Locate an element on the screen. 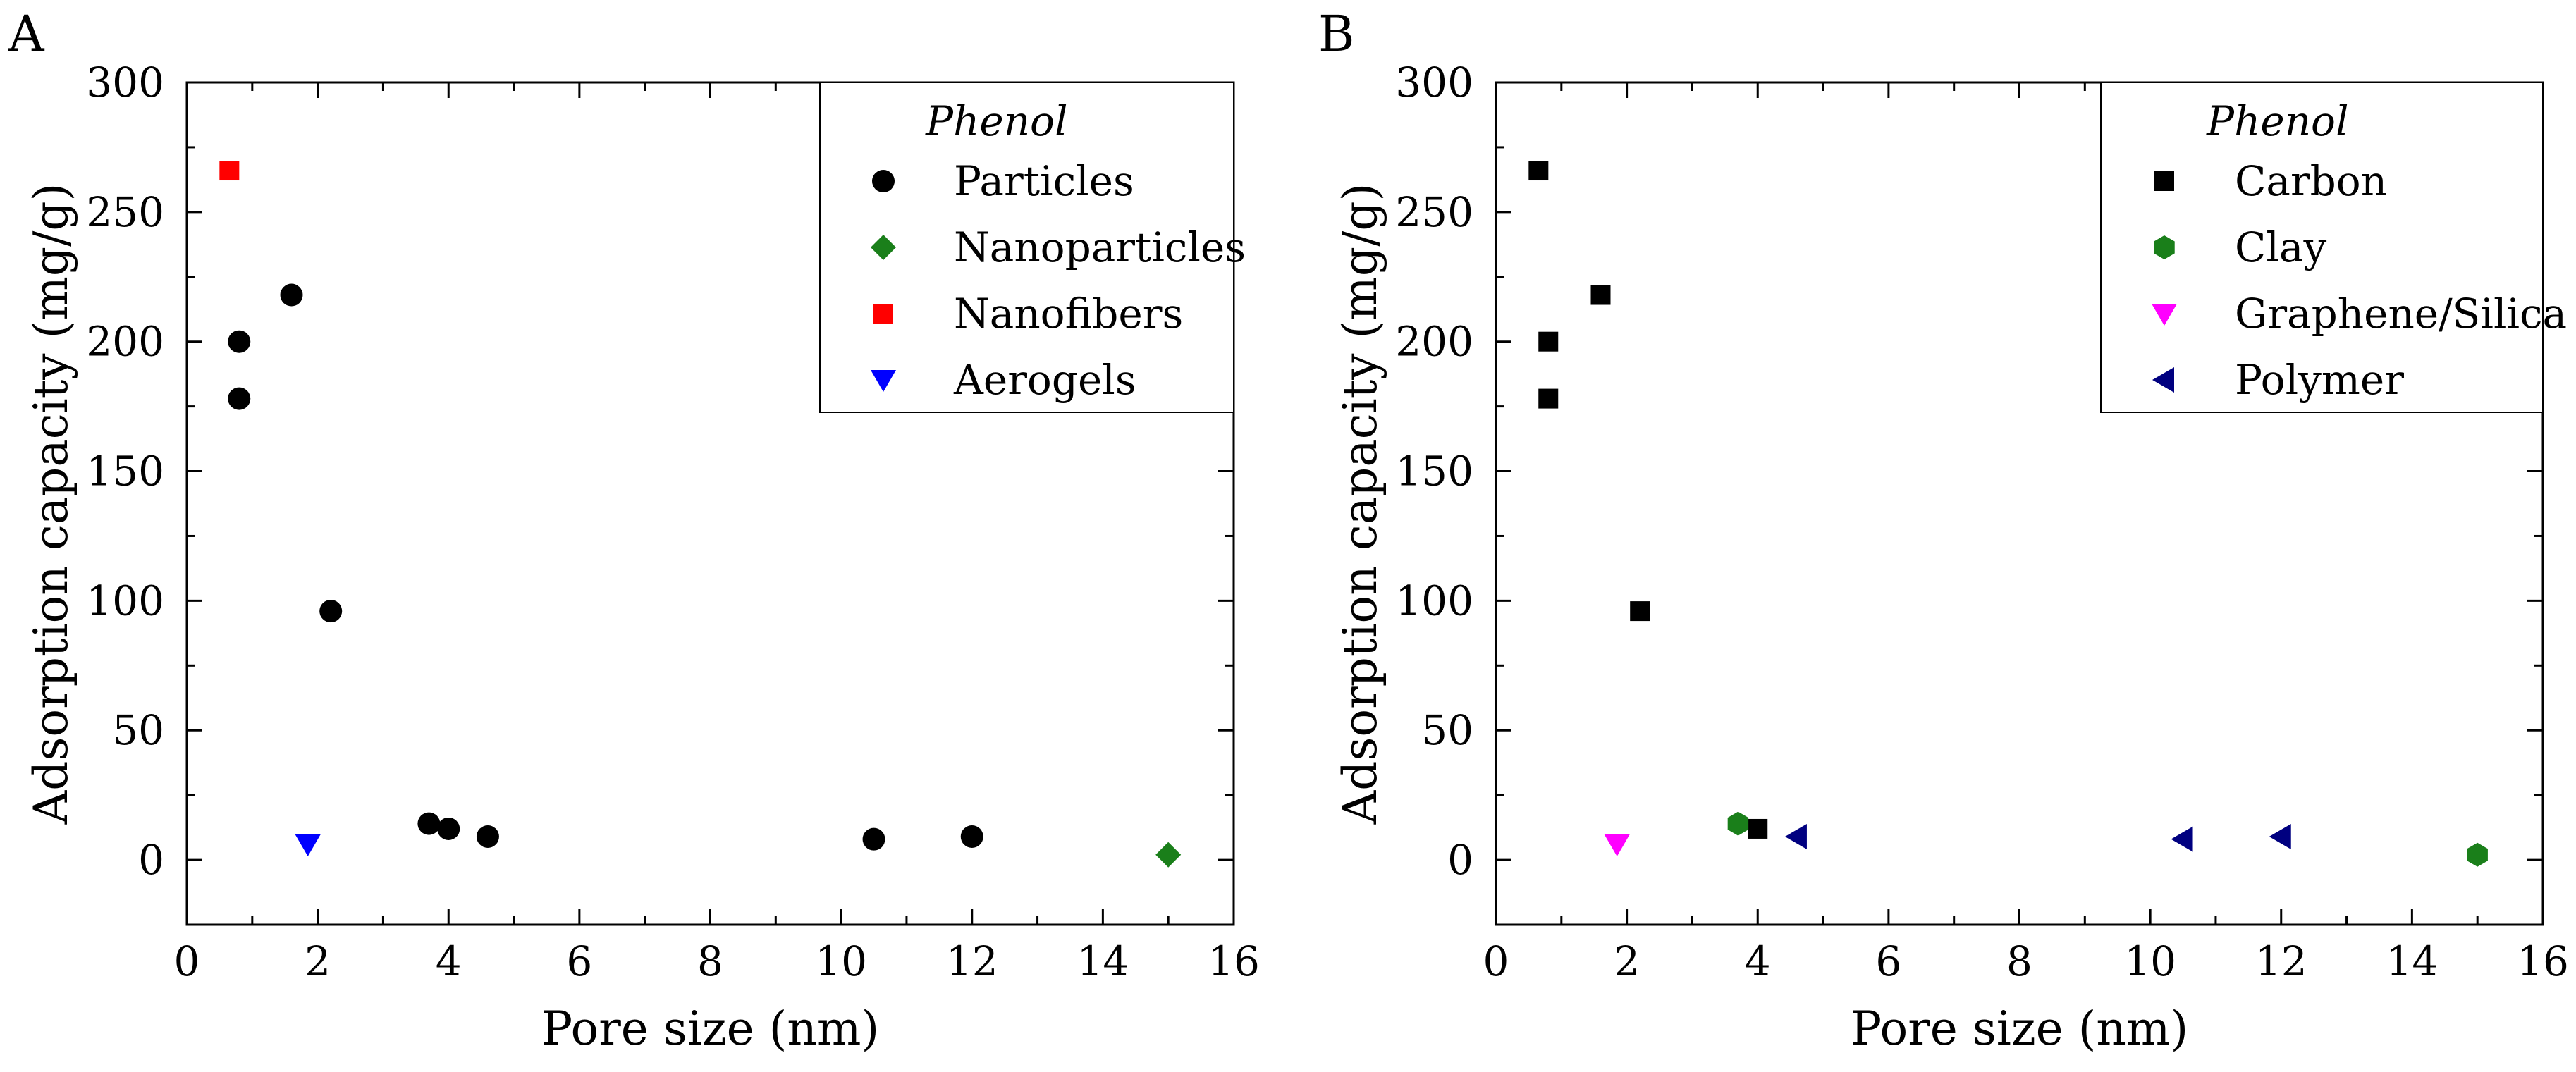 This screenshot has height=1072, width=2576. legend-label: Particles is located at coordinates (1044, 181).